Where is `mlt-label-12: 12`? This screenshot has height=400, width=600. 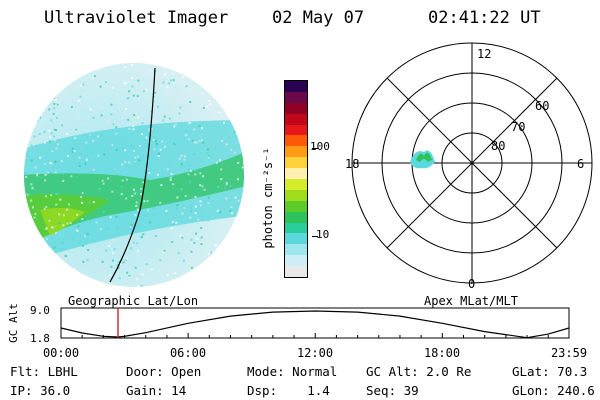
mlt-label-12: 12 is located at coordinates (484, 54).